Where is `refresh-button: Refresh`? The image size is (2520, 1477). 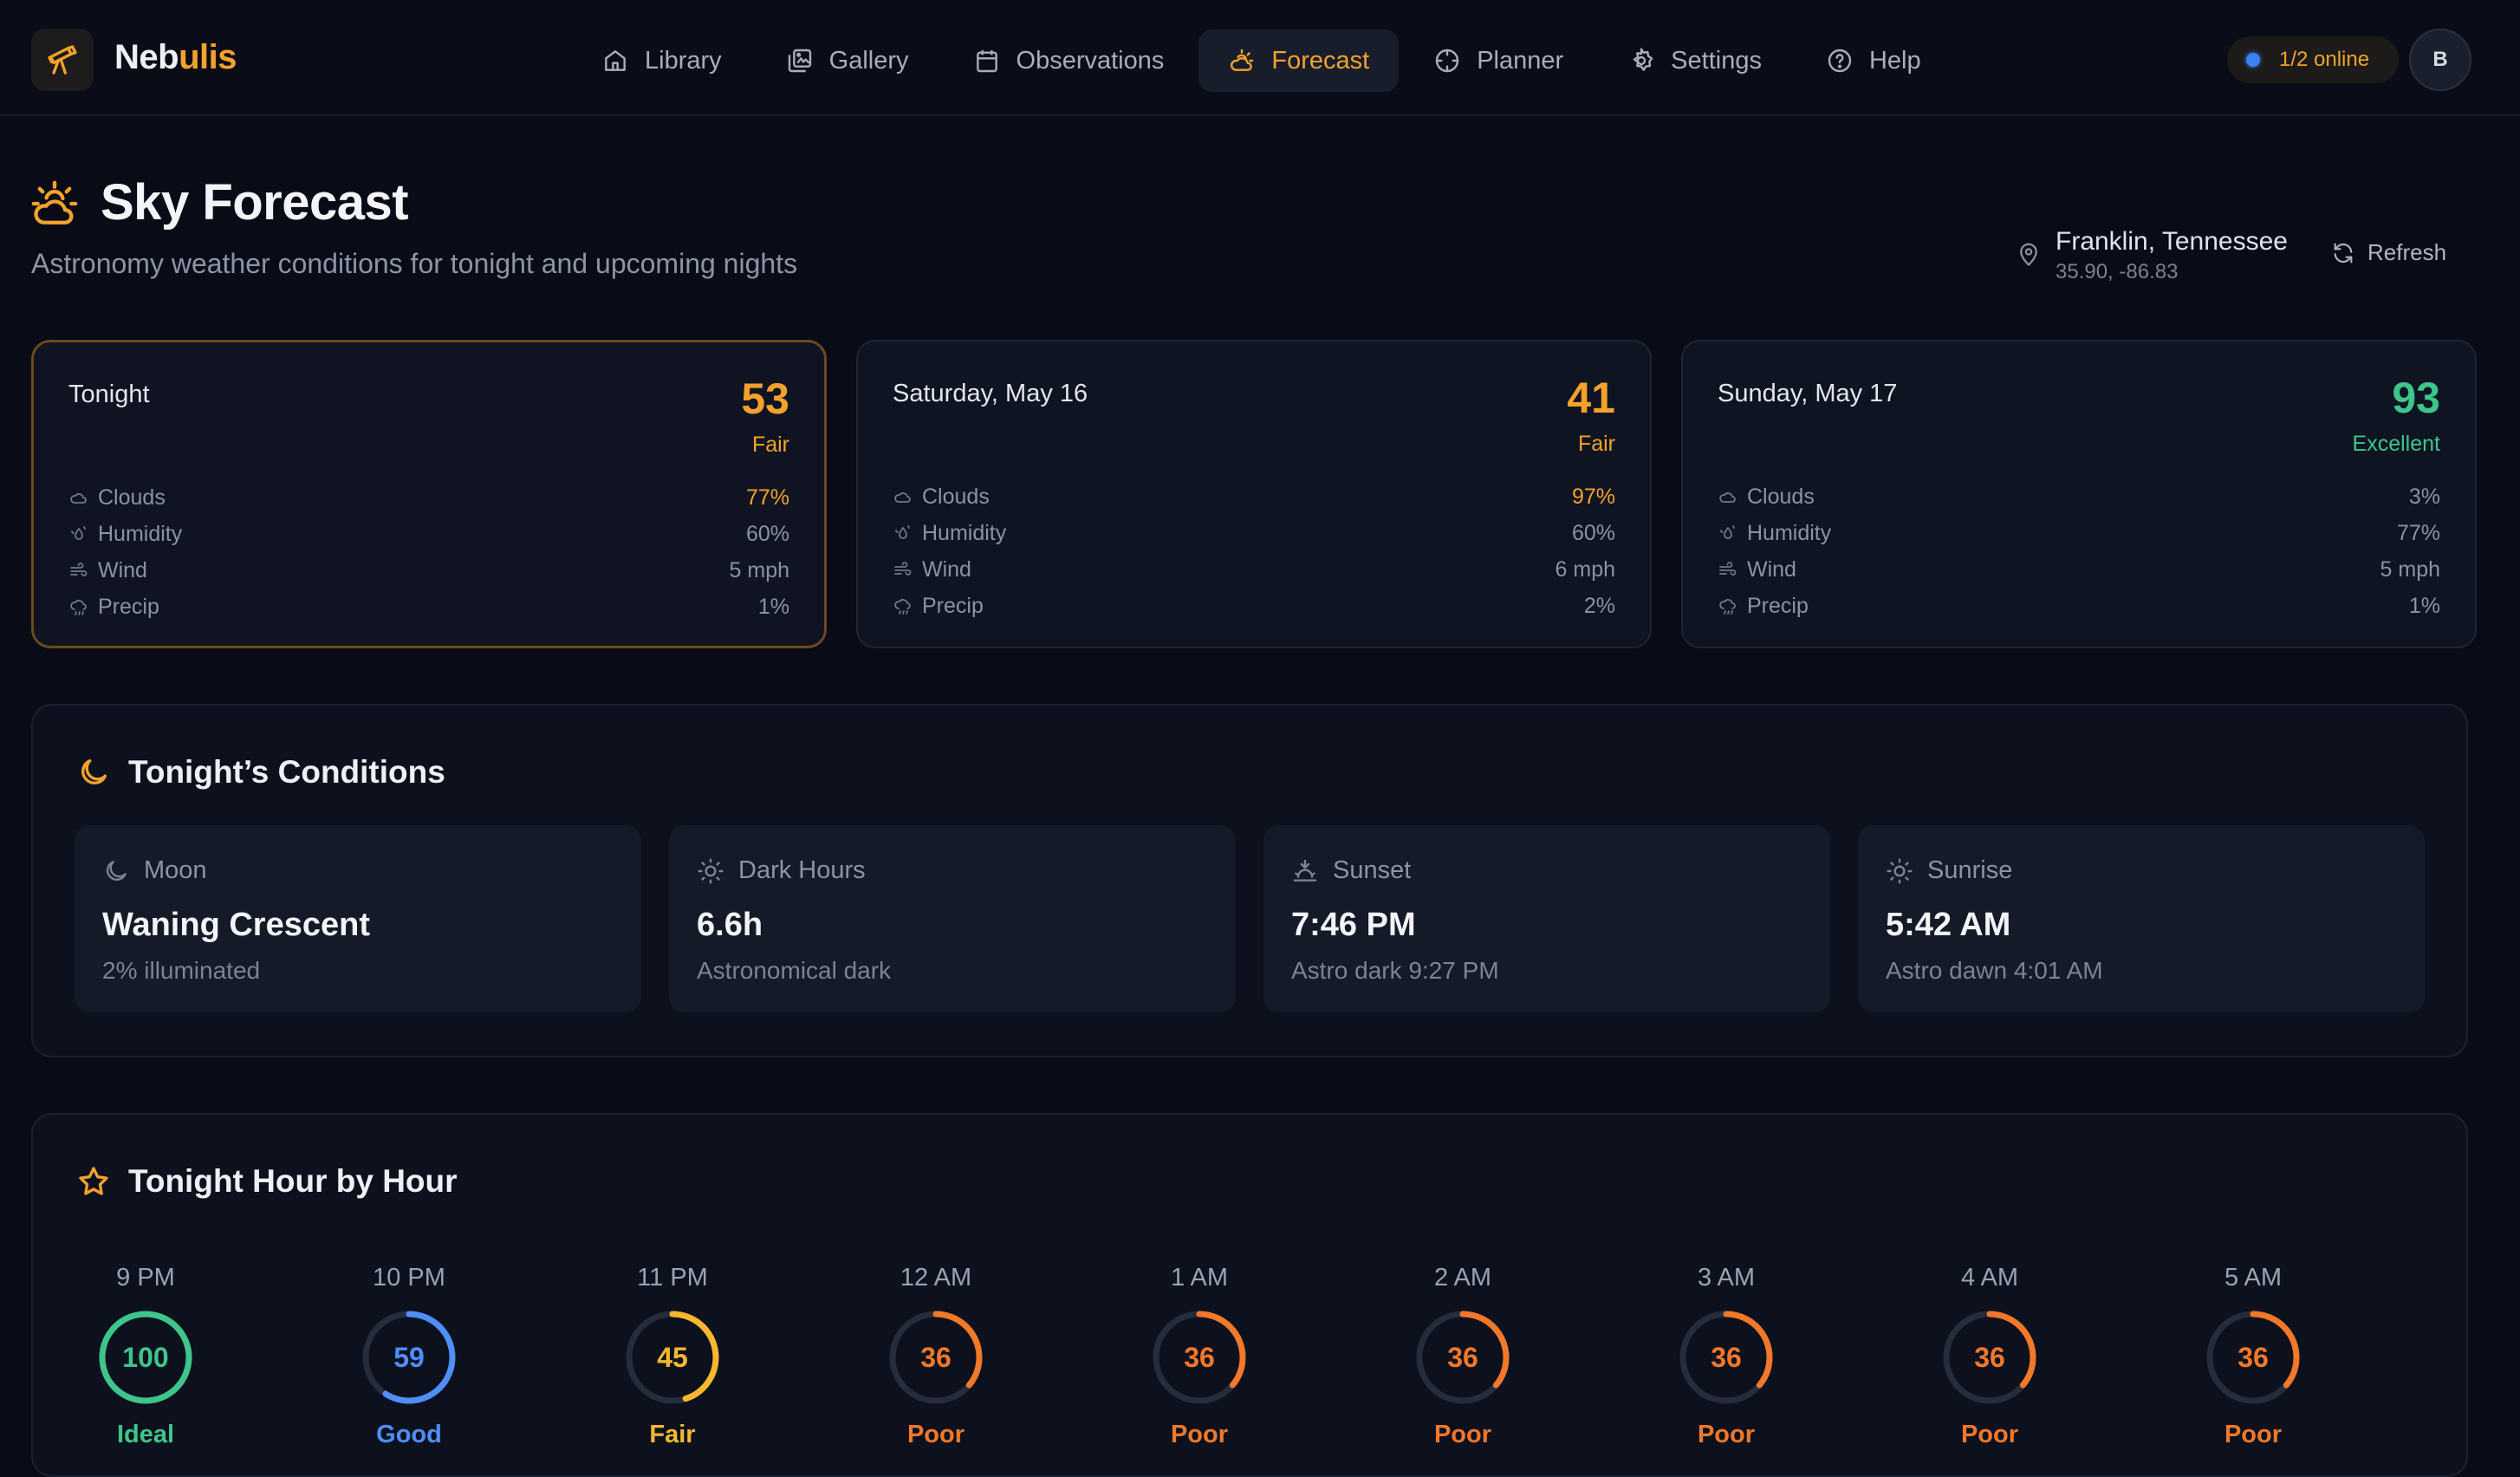
refresh-button: Refresh is located at coordinates (2388, 253).